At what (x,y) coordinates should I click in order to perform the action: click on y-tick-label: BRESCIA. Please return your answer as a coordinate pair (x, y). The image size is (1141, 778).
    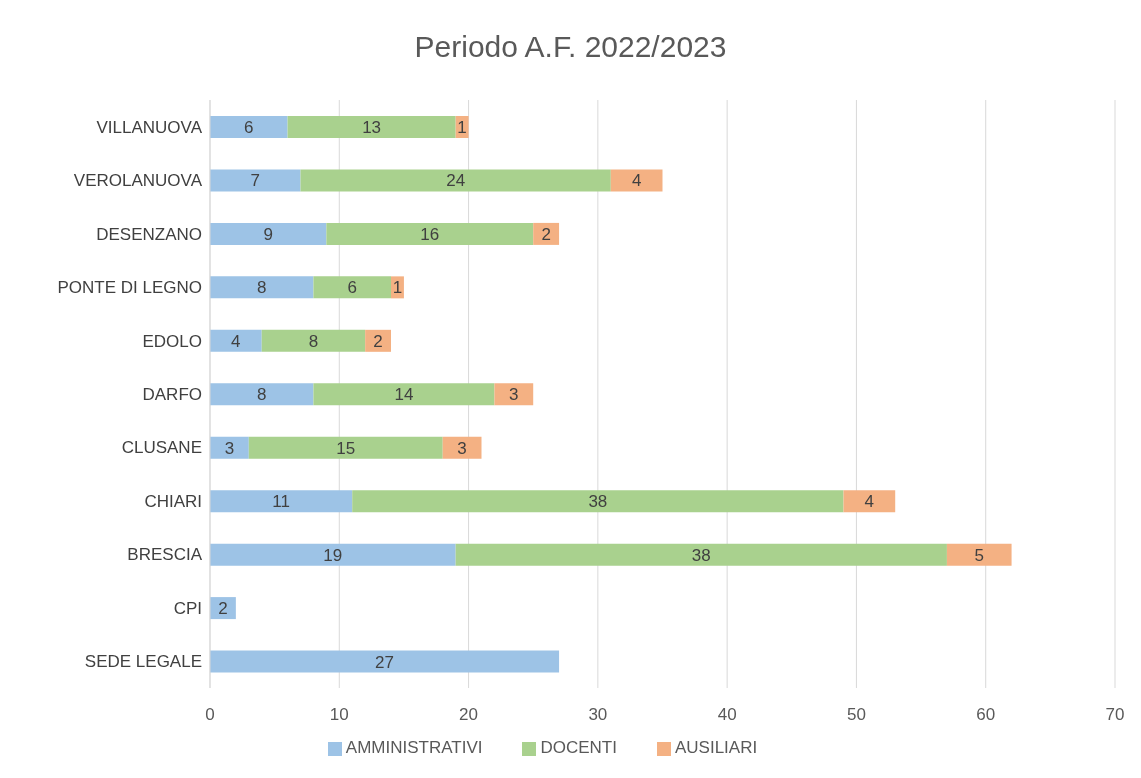
    Looking at the image, I should click on (165, 555).